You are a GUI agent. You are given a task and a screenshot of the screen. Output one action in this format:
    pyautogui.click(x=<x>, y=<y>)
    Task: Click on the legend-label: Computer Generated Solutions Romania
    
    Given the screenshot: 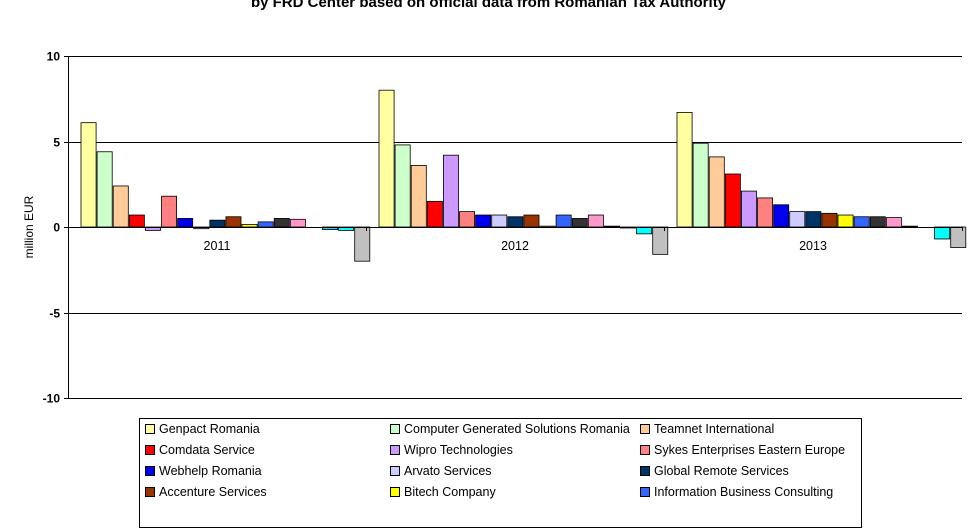 What is the action you would take?
    pyautogui.click(x=517, y=429)
    